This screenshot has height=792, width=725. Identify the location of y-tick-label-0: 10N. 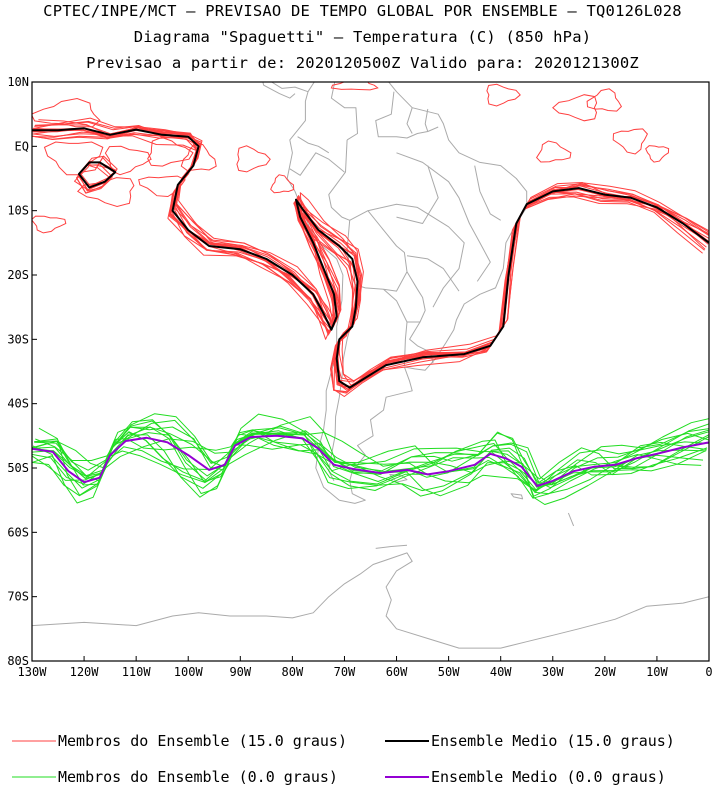
(18, 82).